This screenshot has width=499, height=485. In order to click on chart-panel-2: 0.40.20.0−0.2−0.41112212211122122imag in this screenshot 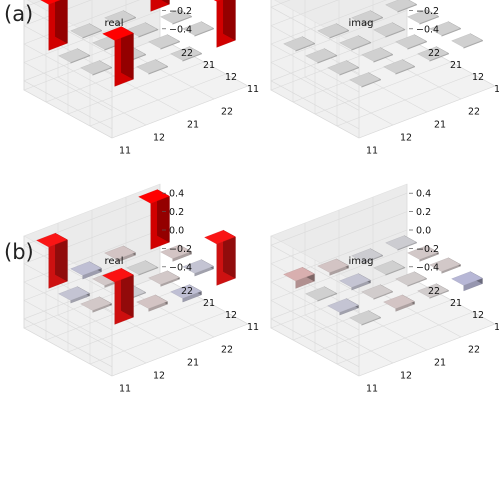, I will do `click(384, 78)`.